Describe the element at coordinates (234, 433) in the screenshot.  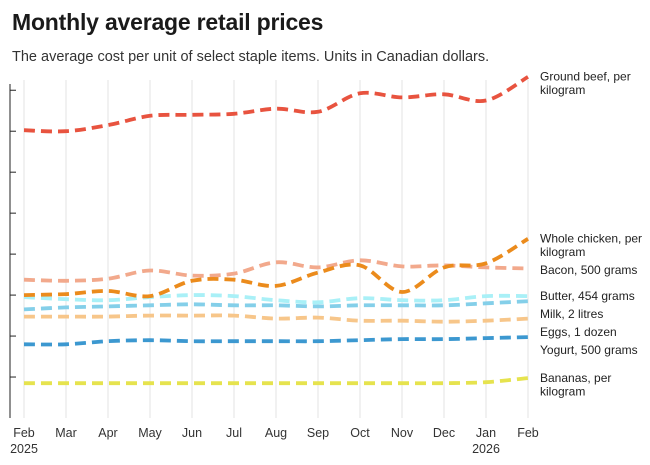
I see `x-tick-label: Jul` at that location.